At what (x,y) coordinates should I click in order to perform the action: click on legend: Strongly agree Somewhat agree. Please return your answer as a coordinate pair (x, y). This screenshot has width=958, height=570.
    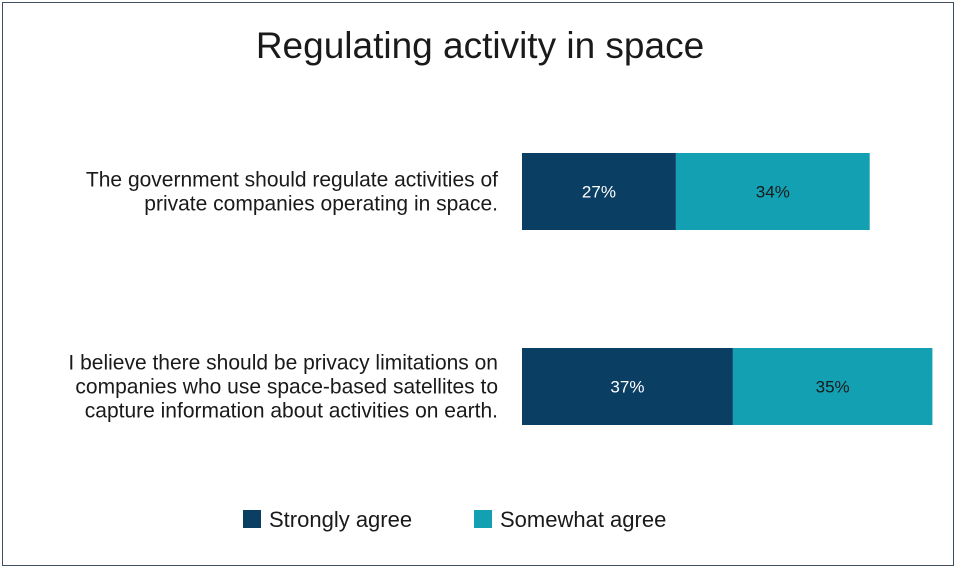
    Looking at the image, I should click on (454, 519).